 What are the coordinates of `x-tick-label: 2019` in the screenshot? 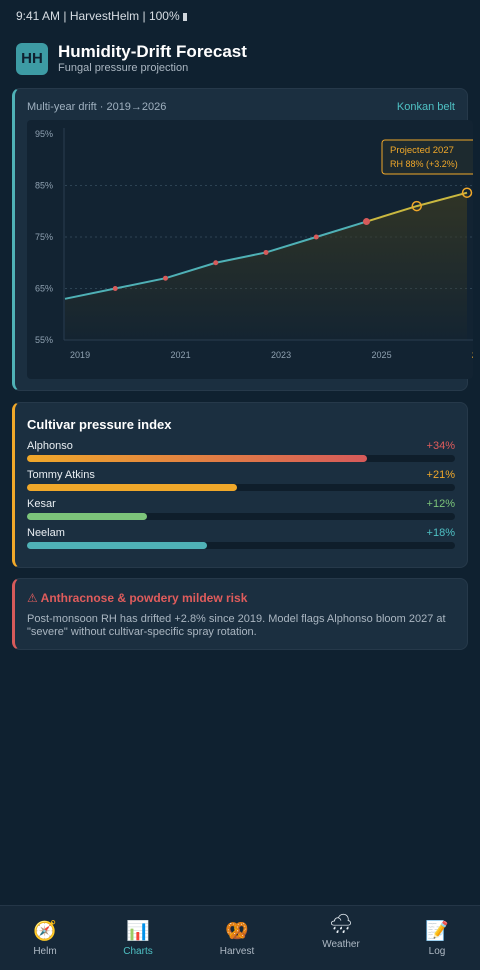 It's located at (80, 355).